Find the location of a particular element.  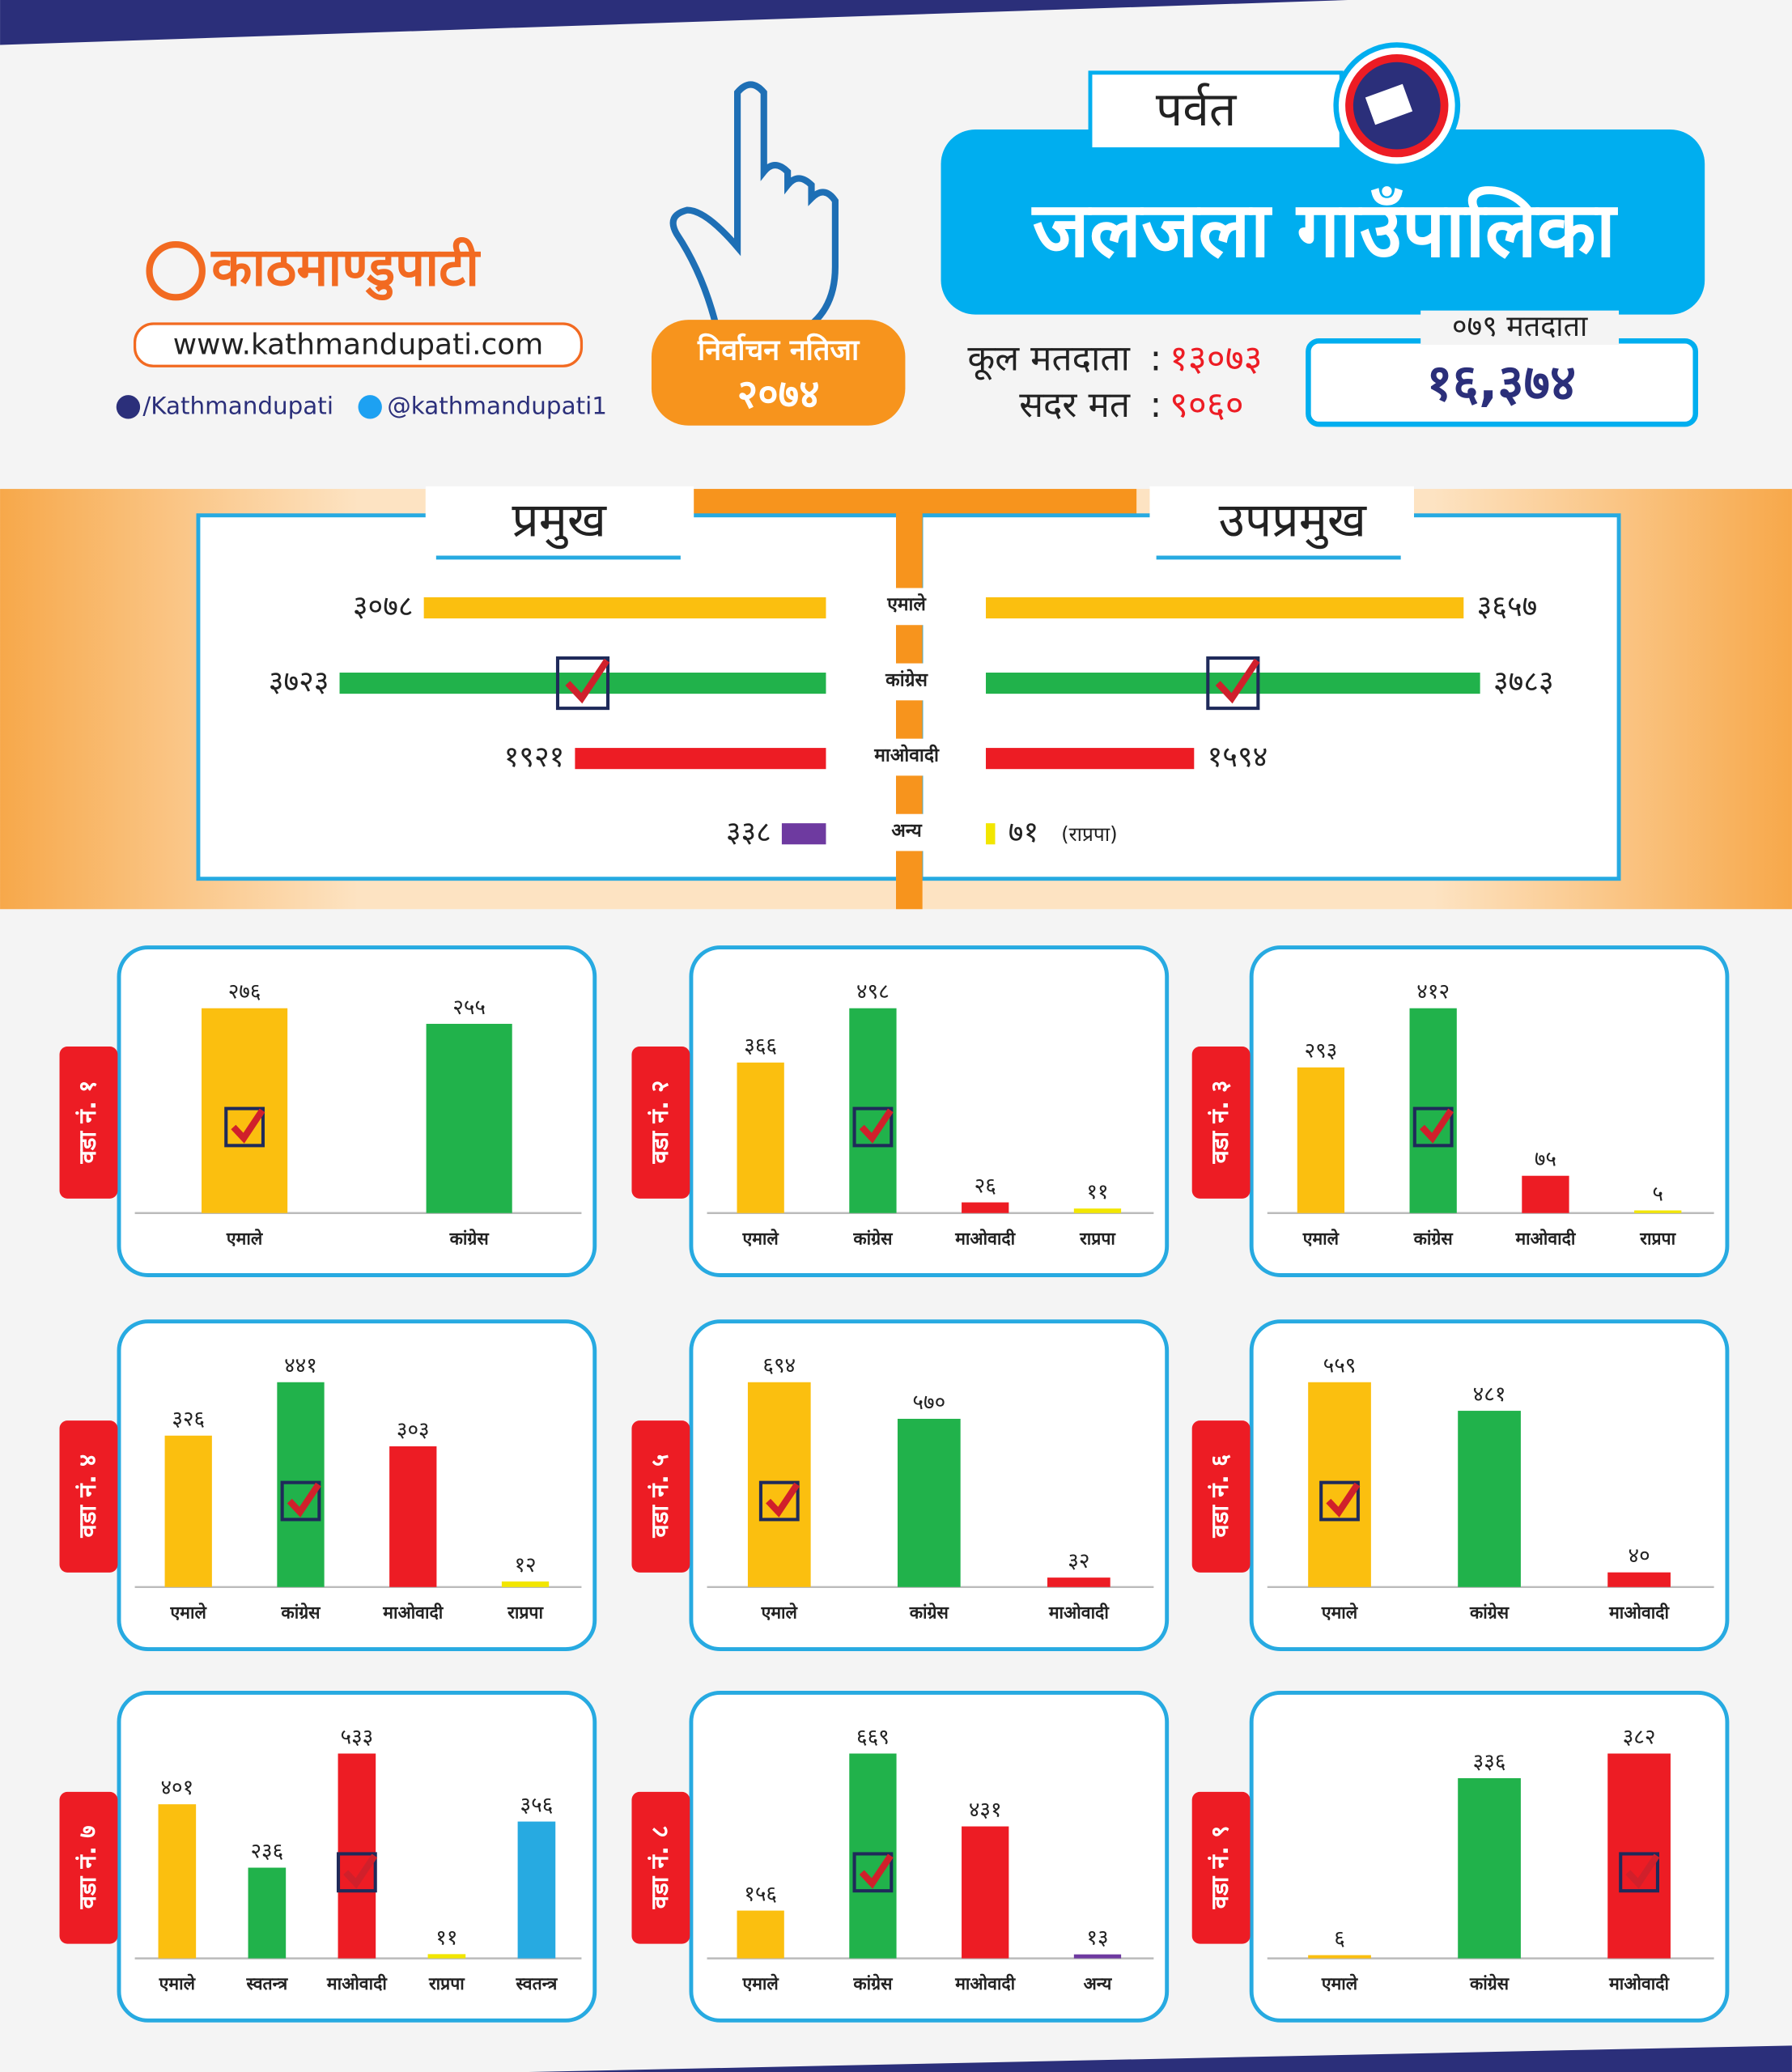

value-label: ४८१ is located at coordinates (1489, 1394).